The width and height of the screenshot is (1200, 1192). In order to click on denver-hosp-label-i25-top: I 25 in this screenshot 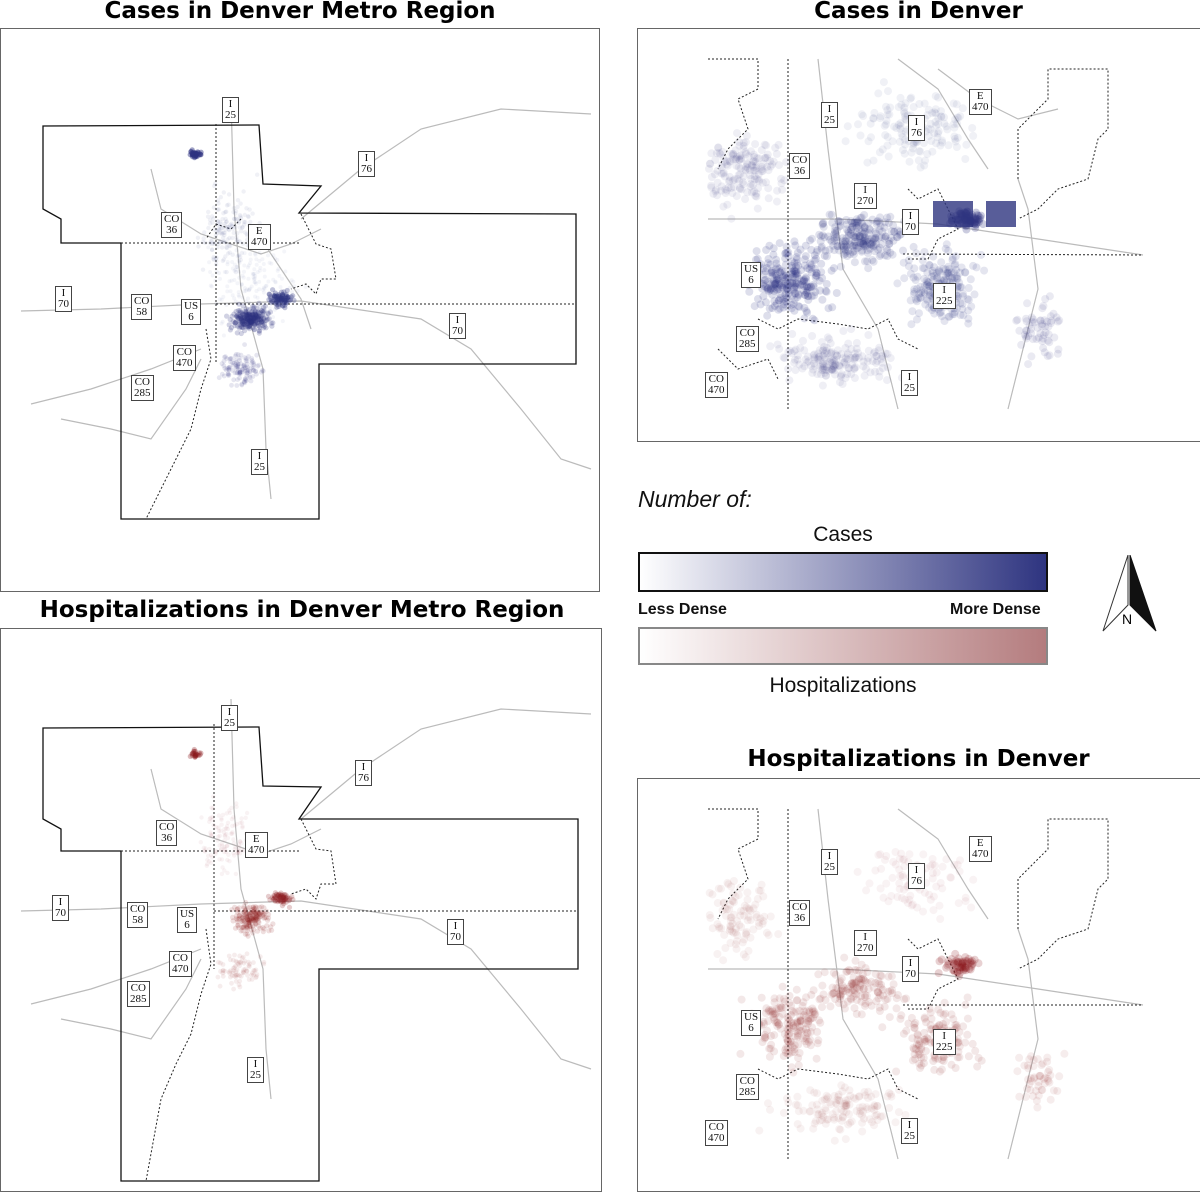, I will do `click(829, 862)`.